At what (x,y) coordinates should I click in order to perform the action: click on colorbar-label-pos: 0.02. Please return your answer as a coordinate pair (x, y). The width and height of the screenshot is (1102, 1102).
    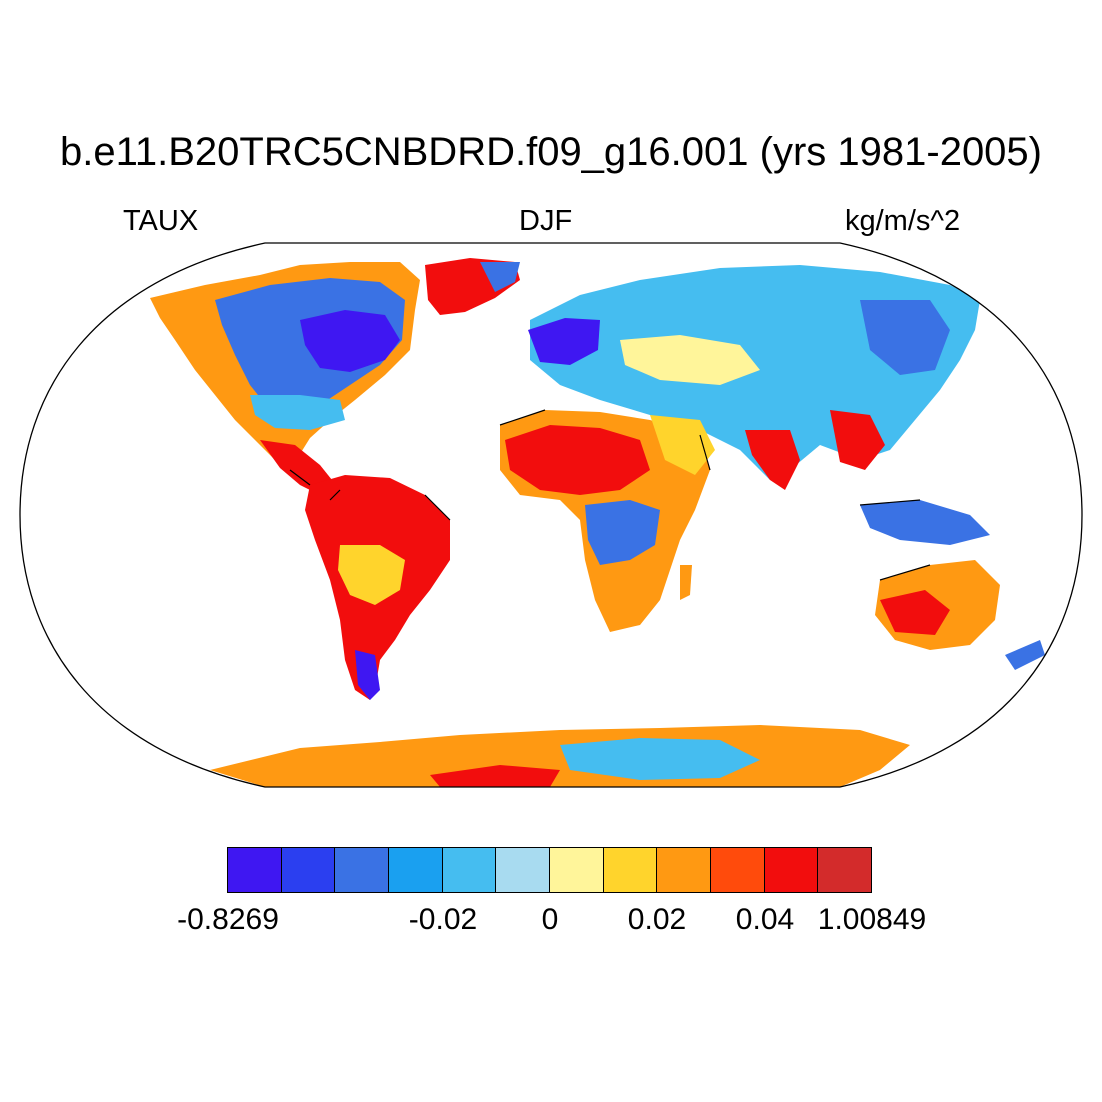
    Looking at the image, I should click on (657, 919).